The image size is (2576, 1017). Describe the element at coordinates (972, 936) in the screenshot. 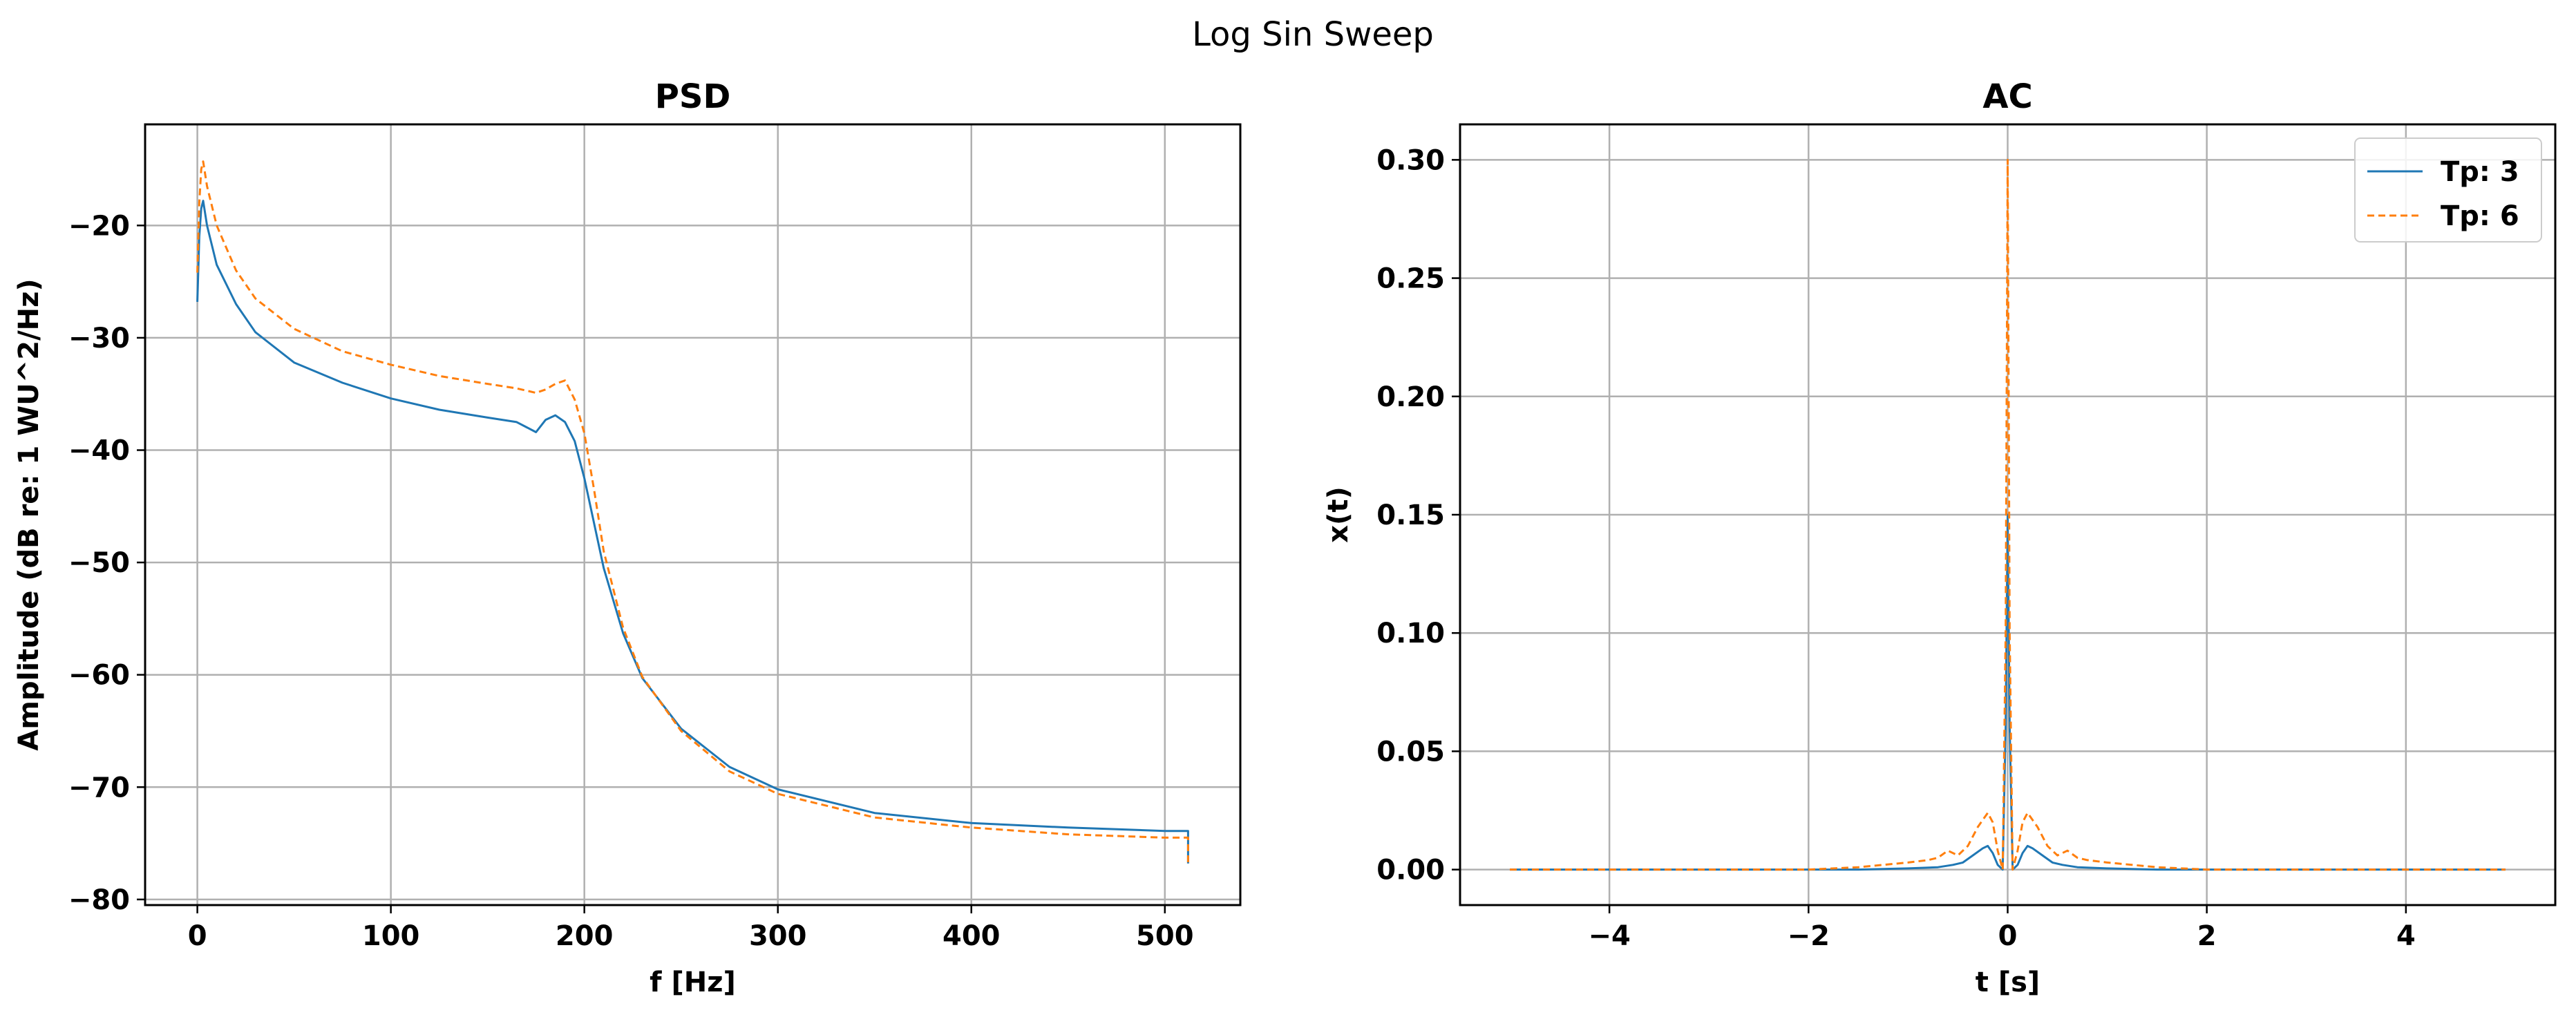

I see `x-tick-label: 400` at that location.